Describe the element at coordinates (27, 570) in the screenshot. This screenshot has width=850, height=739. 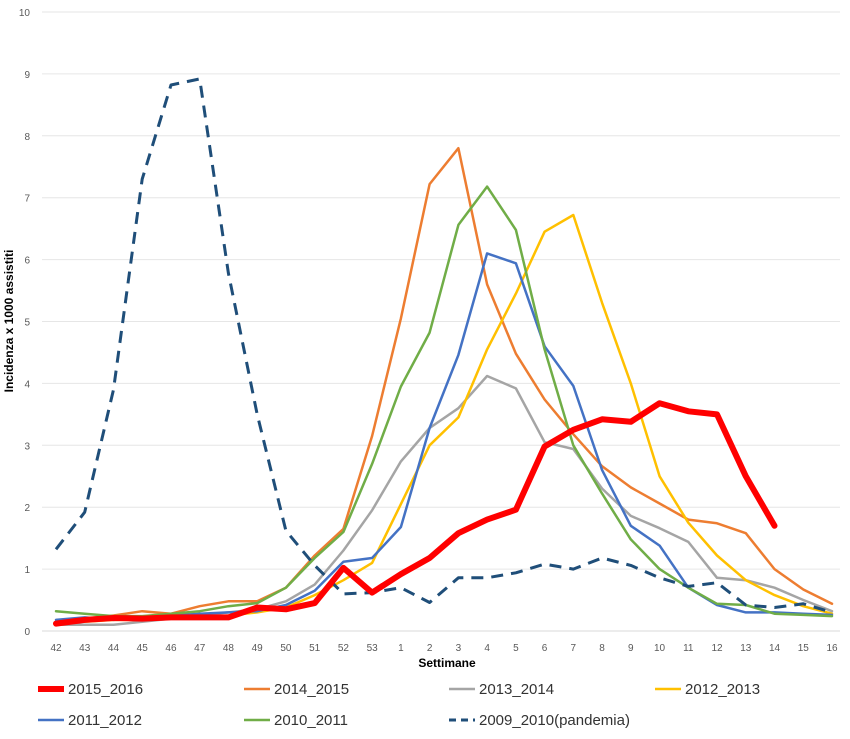
I see `y-tick-label: 1` at that location.